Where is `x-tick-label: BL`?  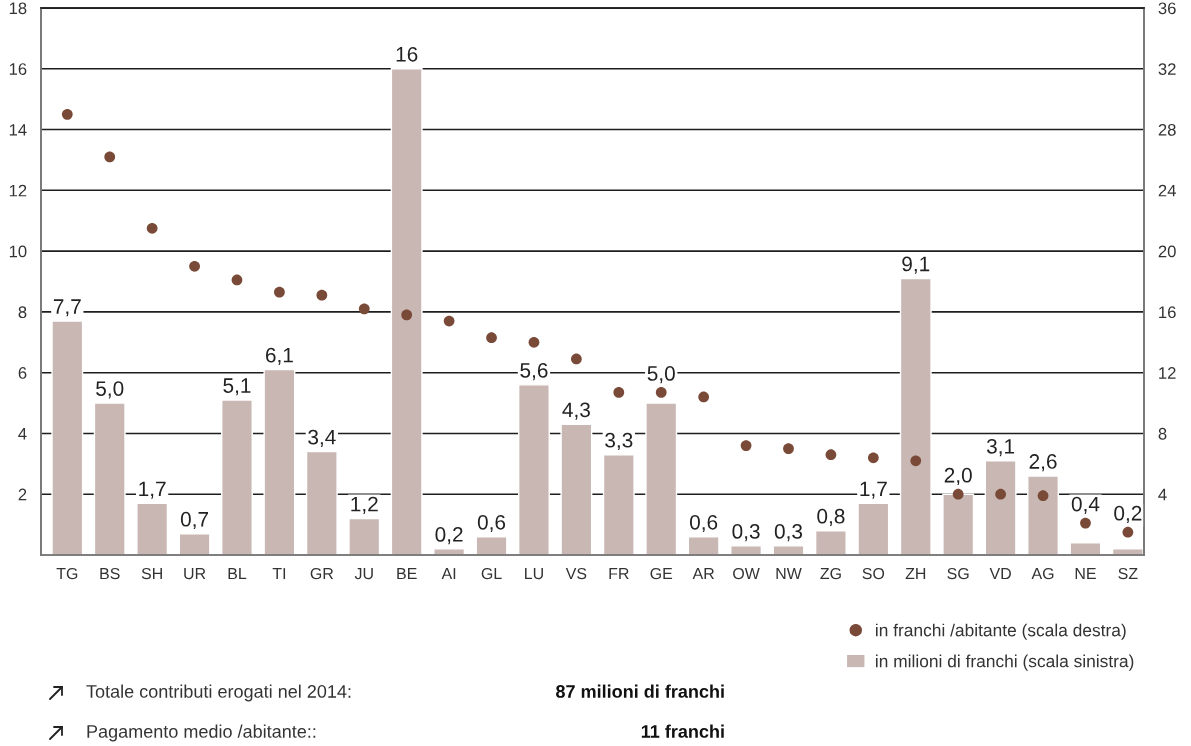 x-tick-label: BL is located at coordinates (237, 574).